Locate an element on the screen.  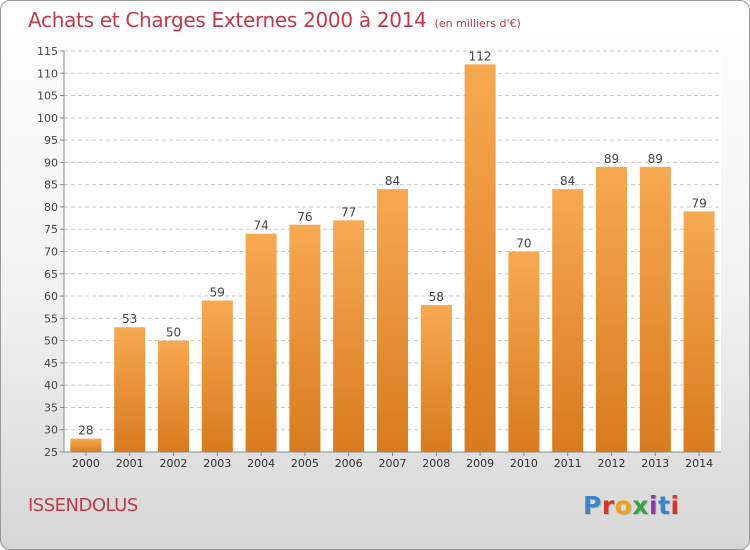
y-tick-label: 65 is located at coordinates (51, 274).